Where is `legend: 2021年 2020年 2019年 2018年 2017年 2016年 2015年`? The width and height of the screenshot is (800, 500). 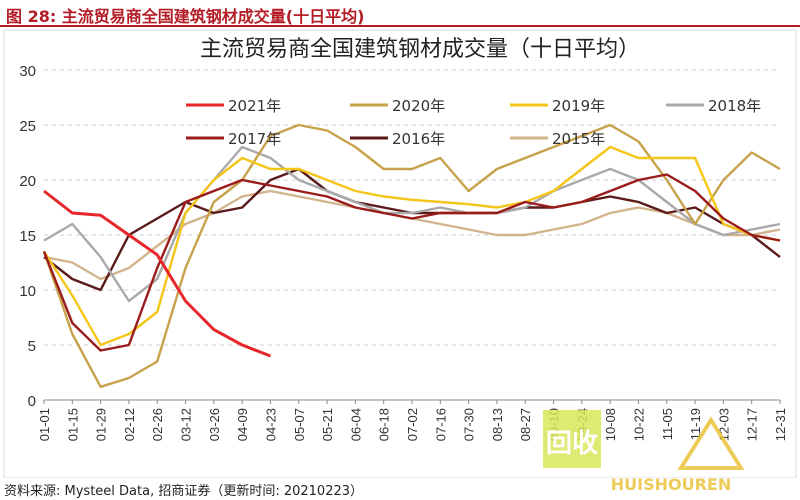
legend: 2021年 2020年 2019年 2018年 2017年 2016年 2015年 is located at coordinates (473, 122).